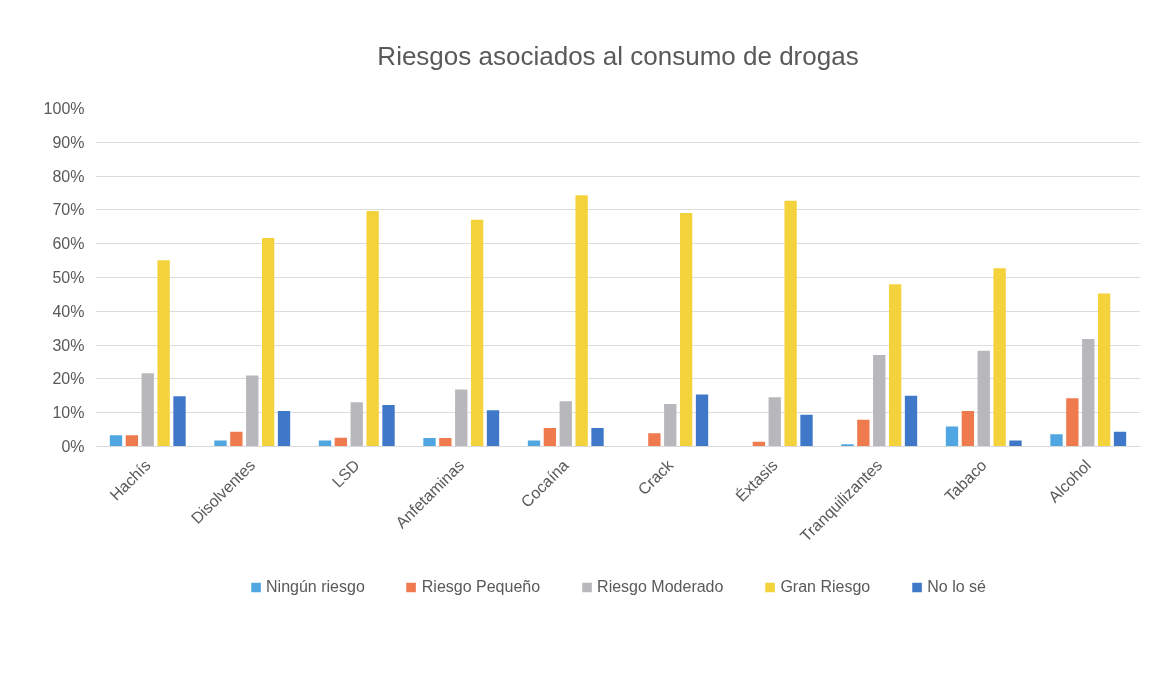 The width and height of the screenshot is (1163, 679). Describe the element at coordinates (345, 473) in the screenshot. I see `x-tick-label: LSD` at that location.